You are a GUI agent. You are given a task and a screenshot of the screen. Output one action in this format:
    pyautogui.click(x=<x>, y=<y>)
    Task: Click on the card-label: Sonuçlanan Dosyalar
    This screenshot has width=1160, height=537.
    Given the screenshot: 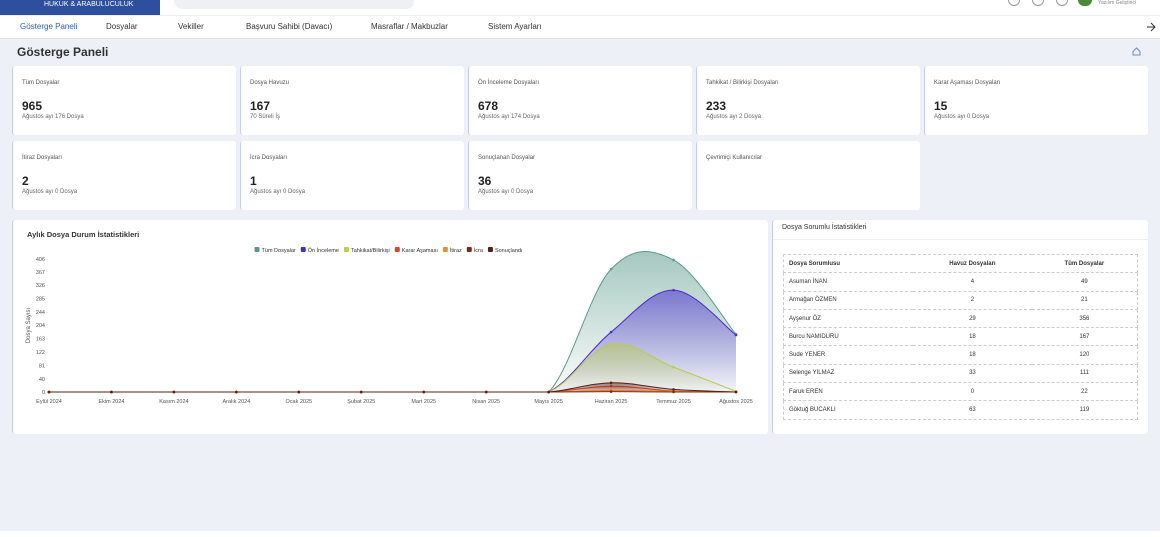 What is the action you would take?
    pyautogui.click(x=507, y=158)
    